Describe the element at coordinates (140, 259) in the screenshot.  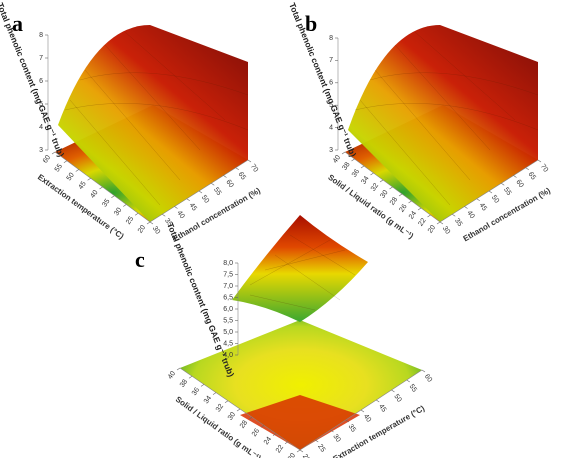
I see `panel-letter: c` at that location.